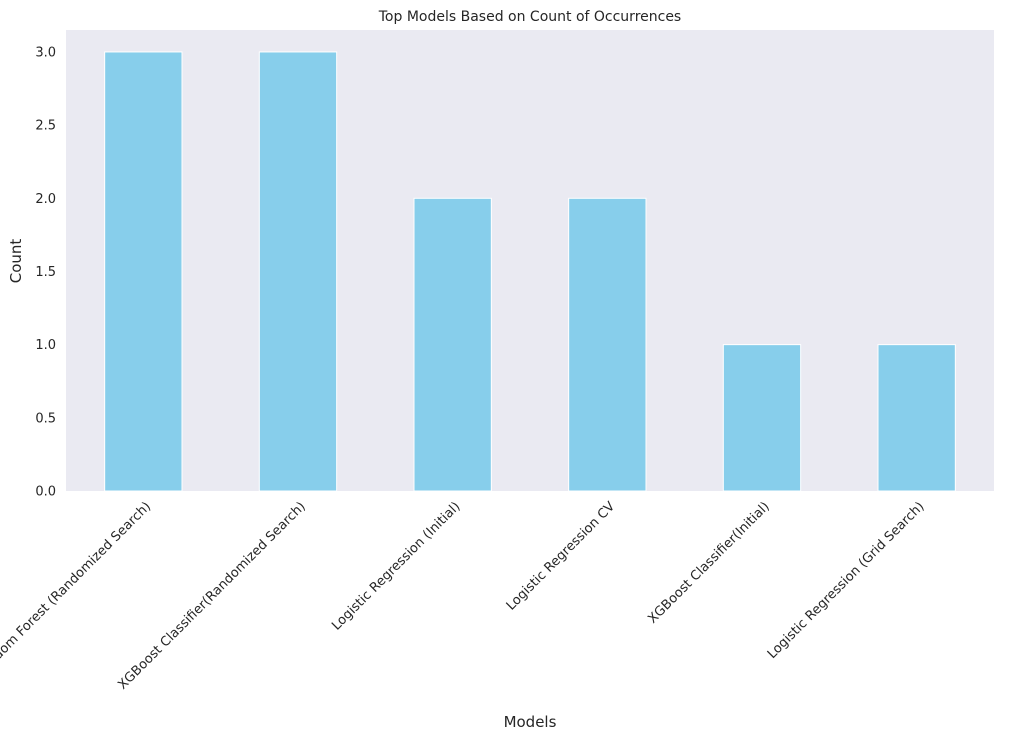  What do you see at coordinates (16, 261) in the screenshot?
I see `y-axis-label: Count` at bounding box center [16, 261].